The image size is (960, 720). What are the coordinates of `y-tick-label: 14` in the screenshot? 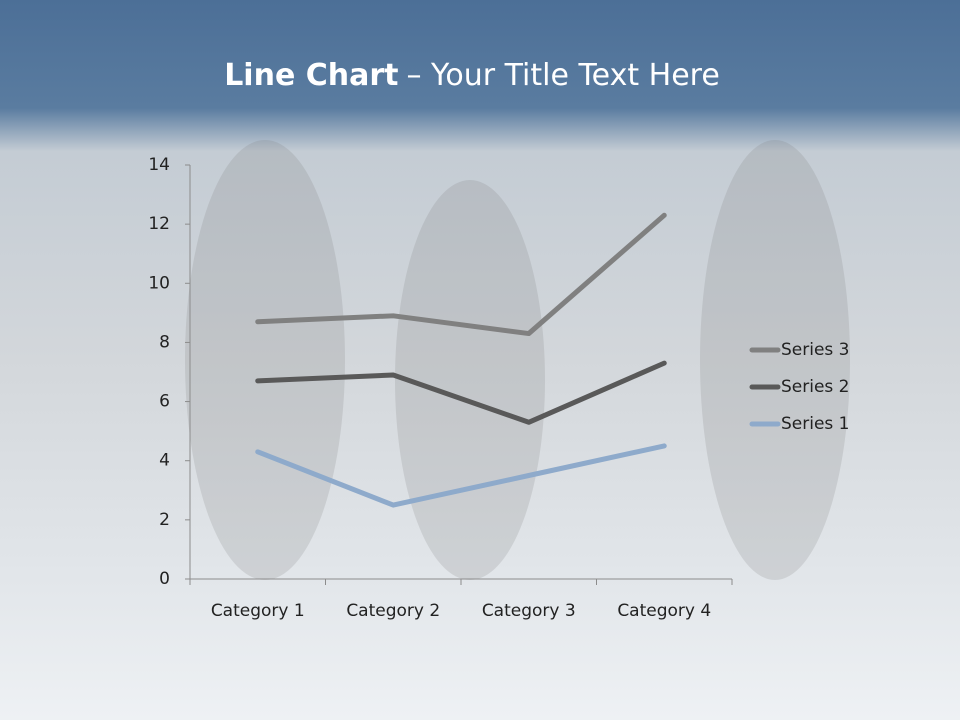 It's located at (159, 165).